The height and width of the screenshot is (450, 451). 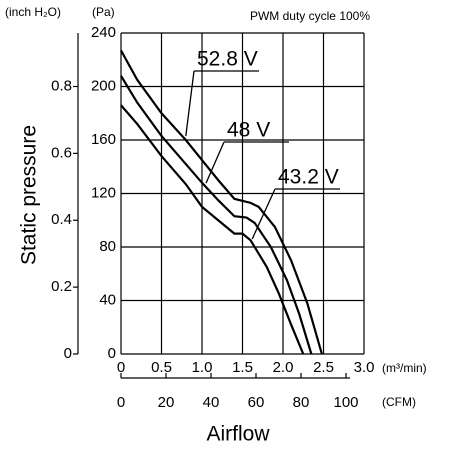 I want to click on y2-tick-label: 0.2, so click(x=61, y=286).